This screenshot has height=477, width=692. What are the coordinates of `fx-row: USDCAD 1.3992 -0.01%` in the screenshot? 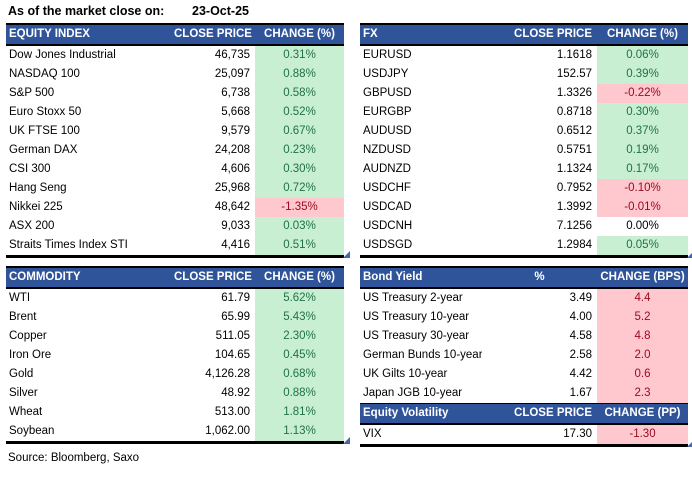 It's located at (524, 207).